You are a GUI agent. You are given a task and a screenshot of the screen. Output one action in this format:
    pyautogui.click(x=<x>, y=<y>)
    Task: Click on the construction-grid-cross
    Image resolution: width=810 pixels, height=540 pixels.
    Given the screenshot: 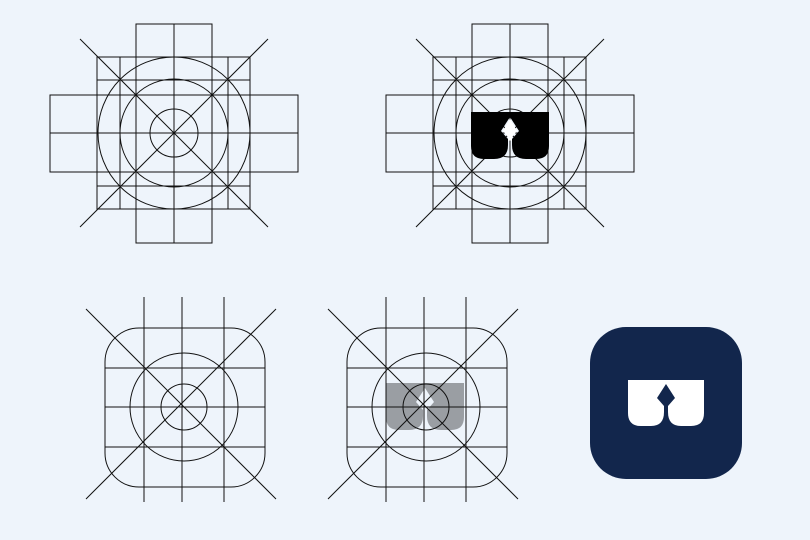 What is the action you would take?
    pyautogui.click(x=174, y=133)
    